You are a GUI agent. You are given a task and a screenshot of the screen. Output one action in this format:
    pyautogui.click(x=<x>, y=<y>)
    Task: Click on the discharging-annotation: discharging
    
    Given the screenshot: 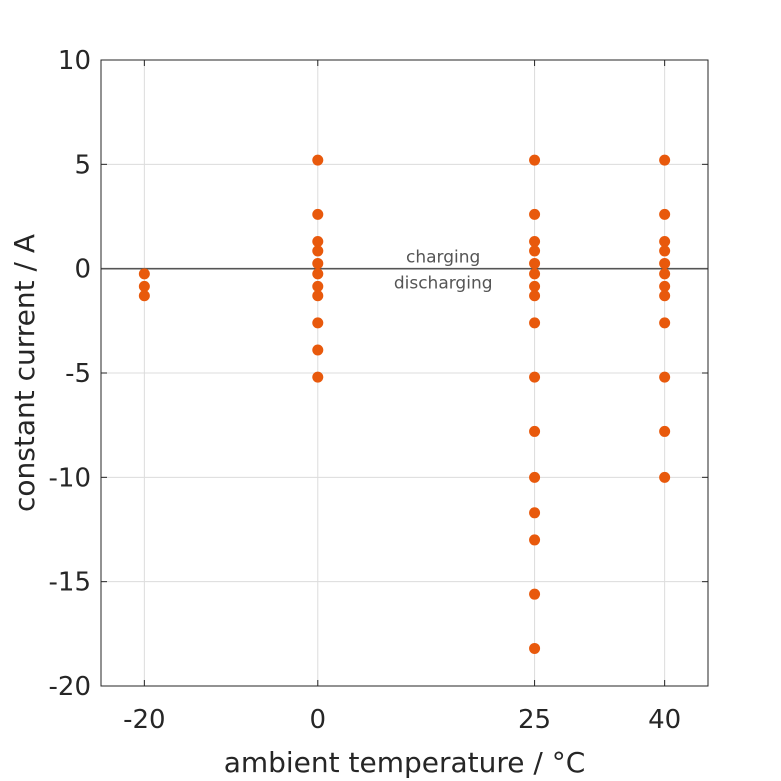 What is the action you would take?
    pyautogui.click(x=443, y=284)
    